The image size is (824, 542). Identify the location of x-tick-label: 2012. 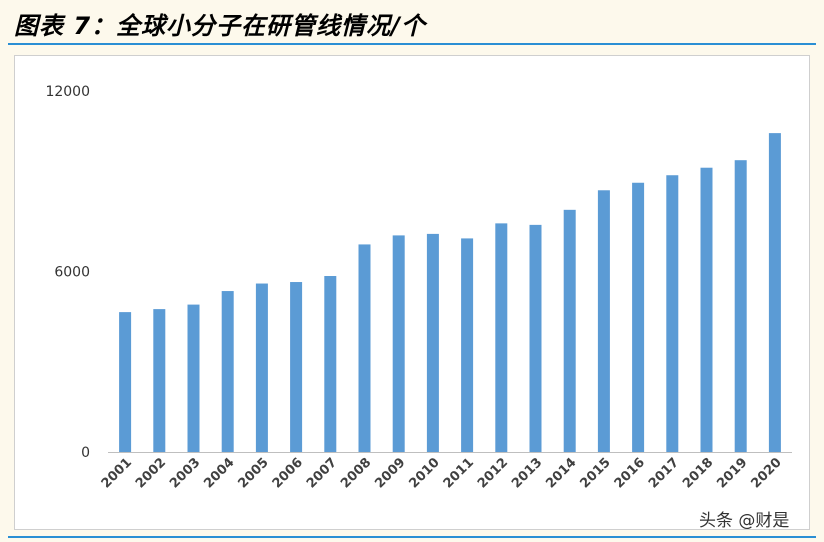
(493, 473).